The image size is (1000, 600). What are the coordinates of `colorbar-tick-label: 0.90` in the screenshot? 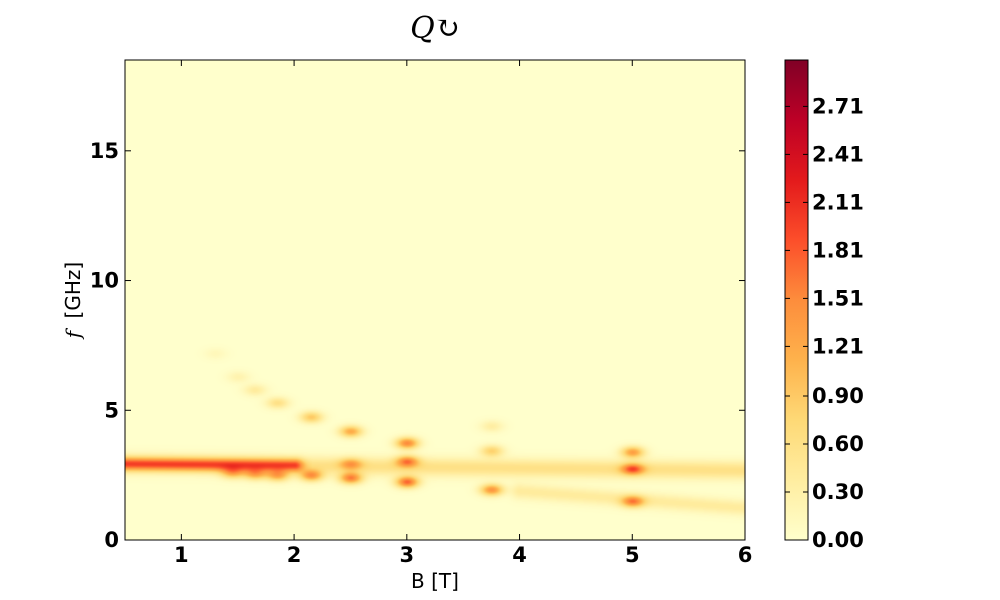 It's located at (838, 396).